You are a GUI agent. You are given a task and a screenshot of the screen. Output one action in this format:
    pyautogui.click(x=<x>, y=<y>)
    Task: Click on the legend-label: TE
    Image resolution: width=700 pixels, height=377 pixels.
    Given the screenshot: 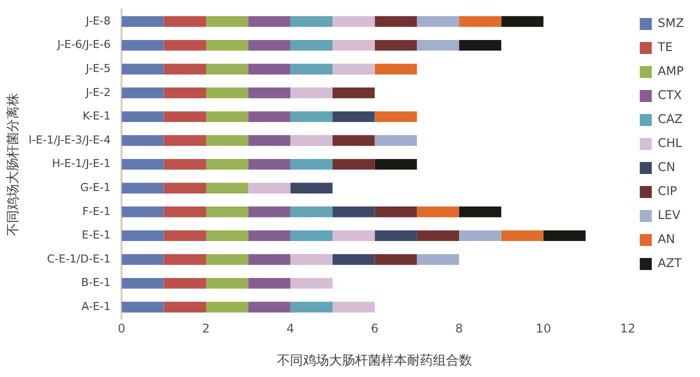 What is the action you would take?
    pyautogui.click(x=664, y=47)
    